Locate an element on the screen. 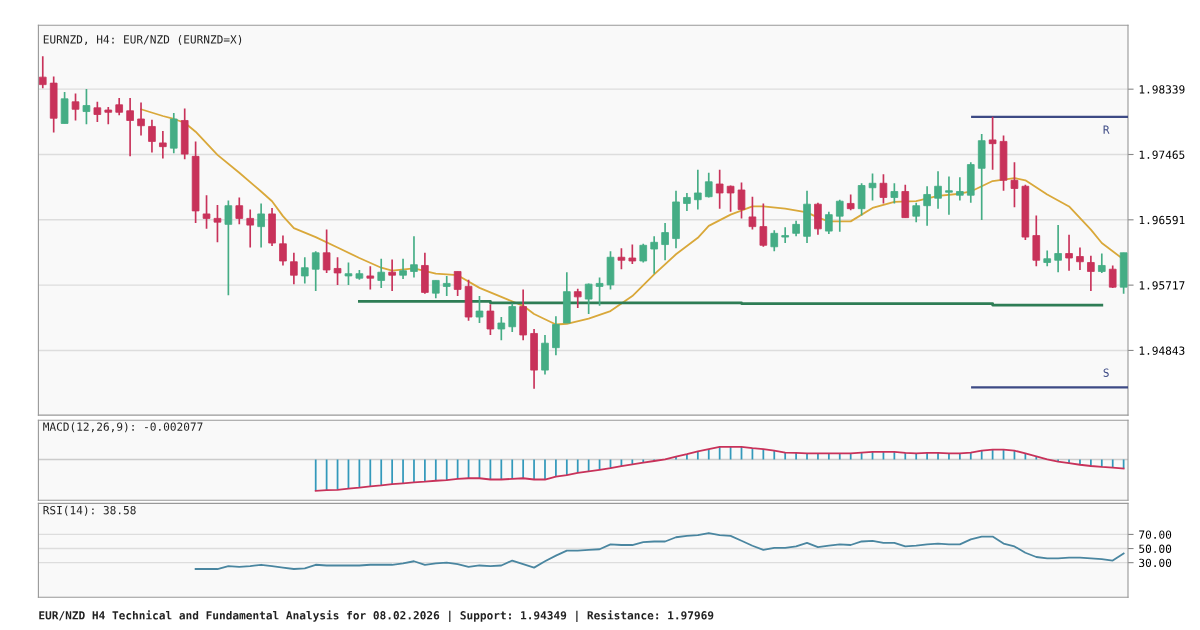 This screenshot has height=630, width=1200. chart-title: MACD(12,26,9): -0.002077 is located at coordinates (123, 427).